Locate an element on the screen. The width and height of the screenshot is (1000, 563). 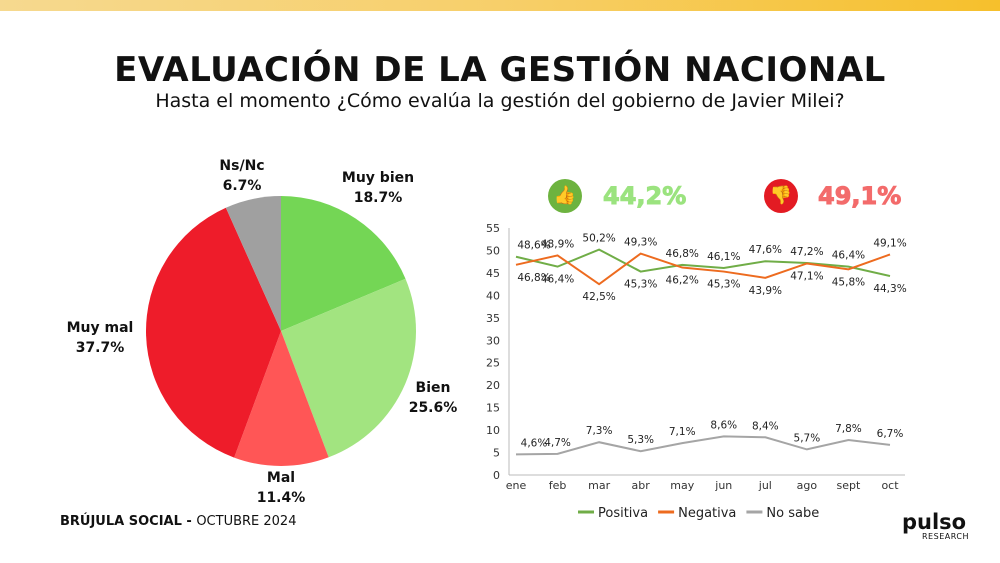
data-label: 6,7% is located at coordinates (890, 434).